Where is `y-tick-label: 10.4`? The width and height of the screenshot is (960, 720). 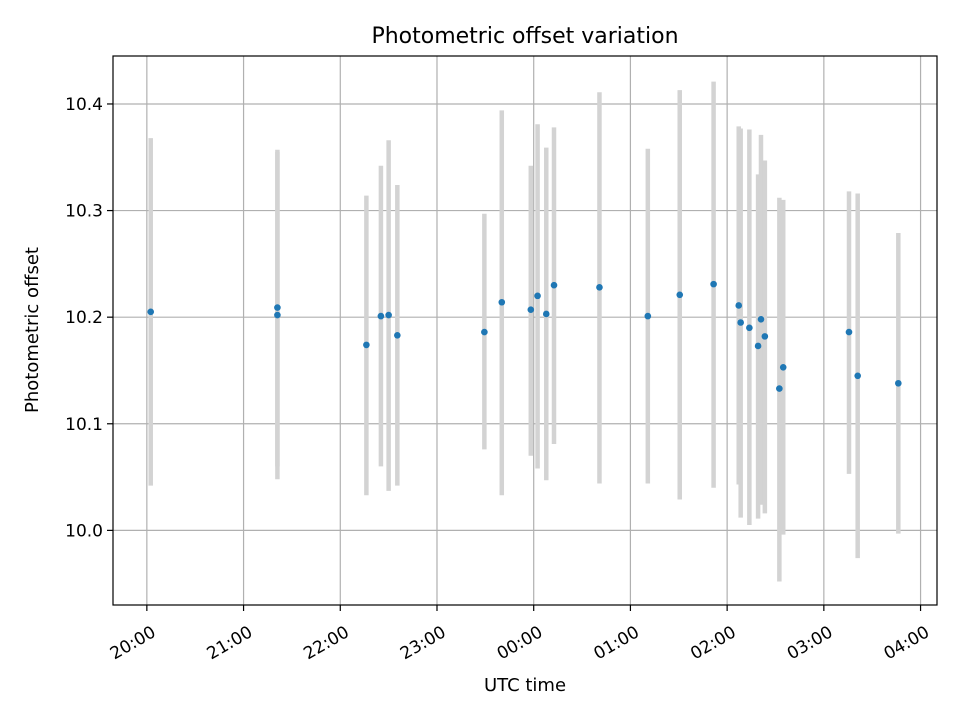
y-tick-label: 10.4 is located at coordinates (84, 105).